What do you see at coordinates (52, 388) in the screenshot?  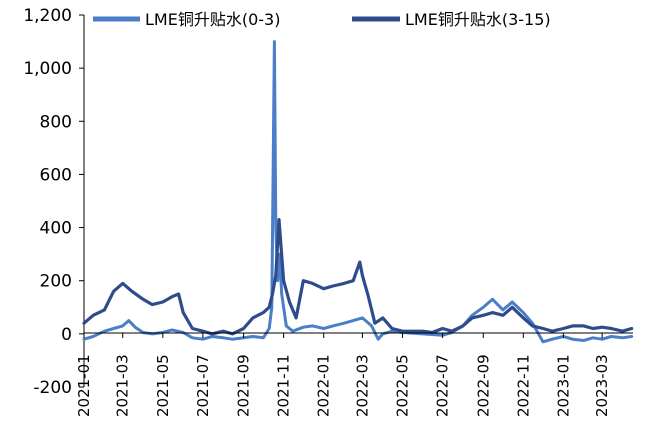 I see `y-tick-label: -200` at bounding box center [52, 388].